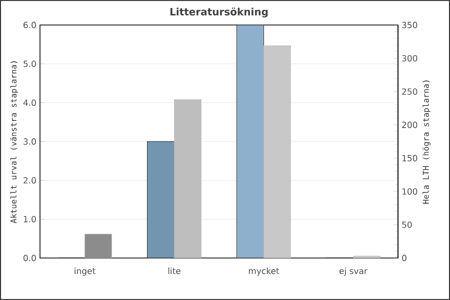  Describe the element at coordinates (30, 180) in the screenshot. I see `y-tick-label: 2.0` at that location.